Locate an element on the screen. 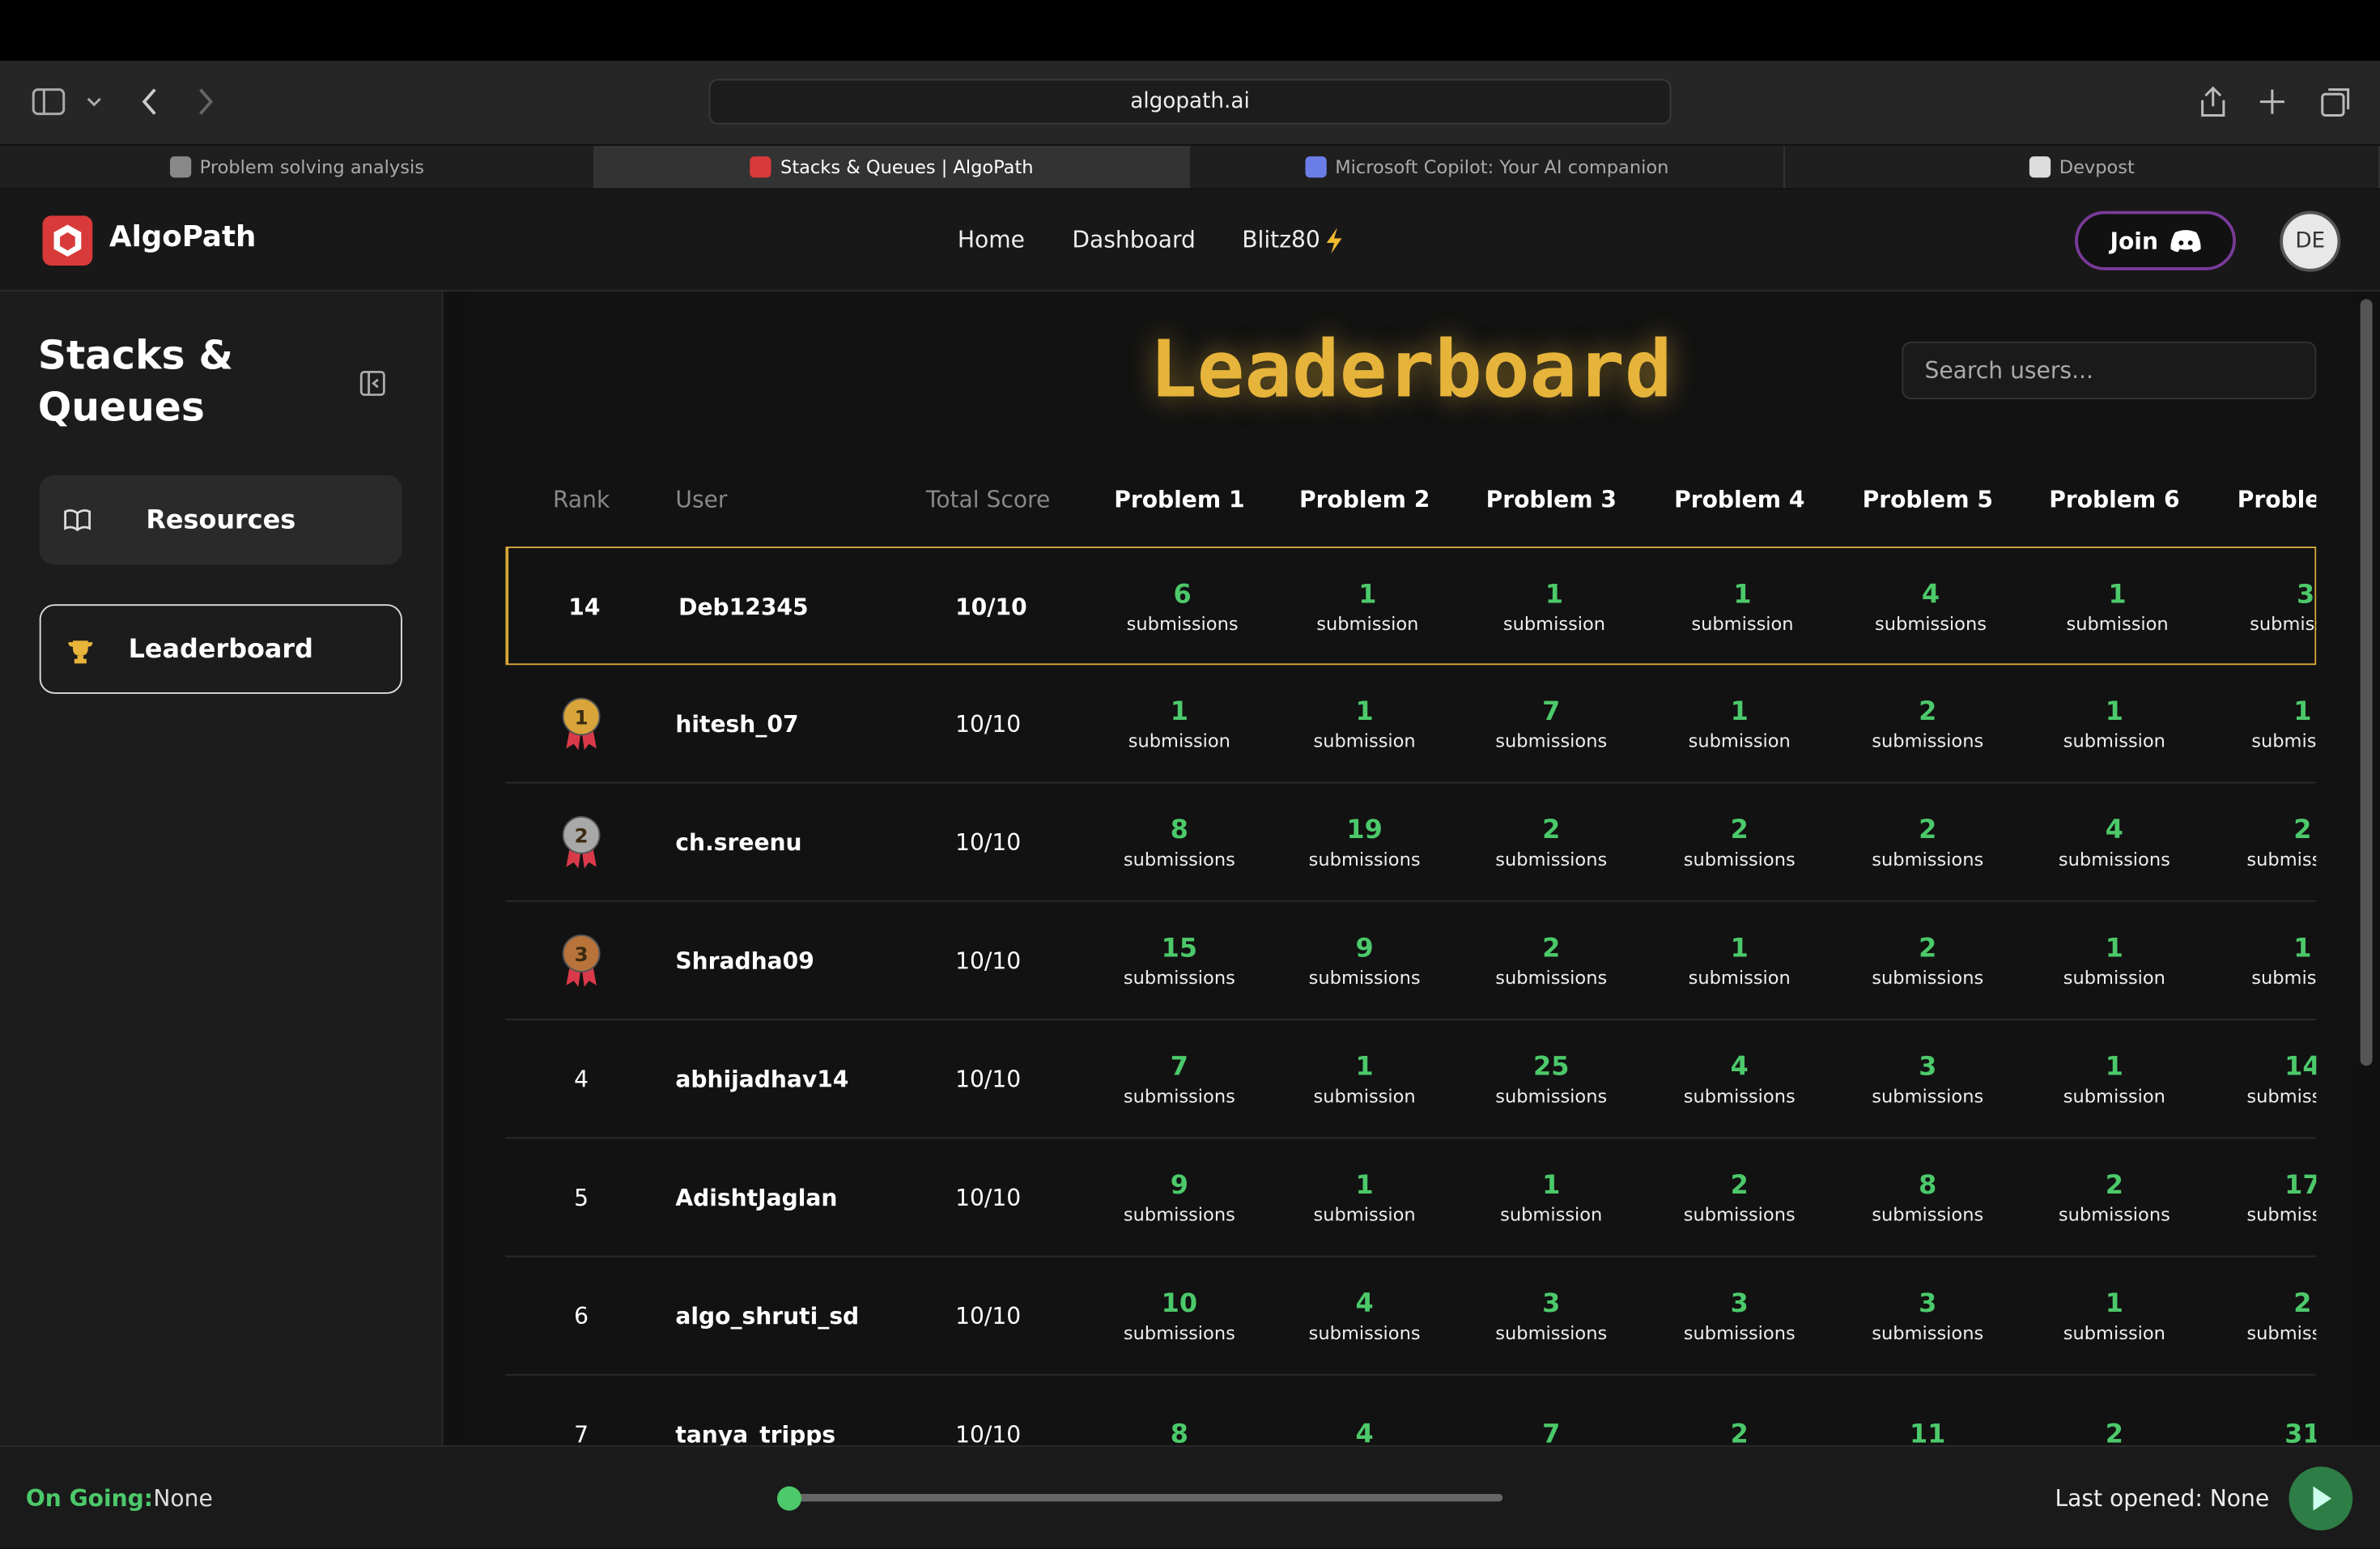 The width and height of the screenshot is (2380, 1549). join-button: Join is located at coordinates (2156, 240).